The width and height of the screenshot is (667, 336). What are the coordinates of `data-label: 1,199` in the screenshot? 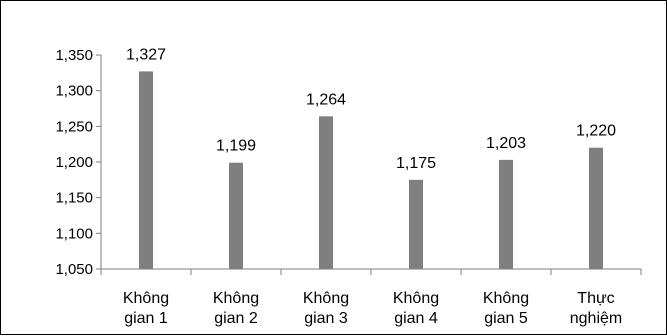 It's located at (236, 146).